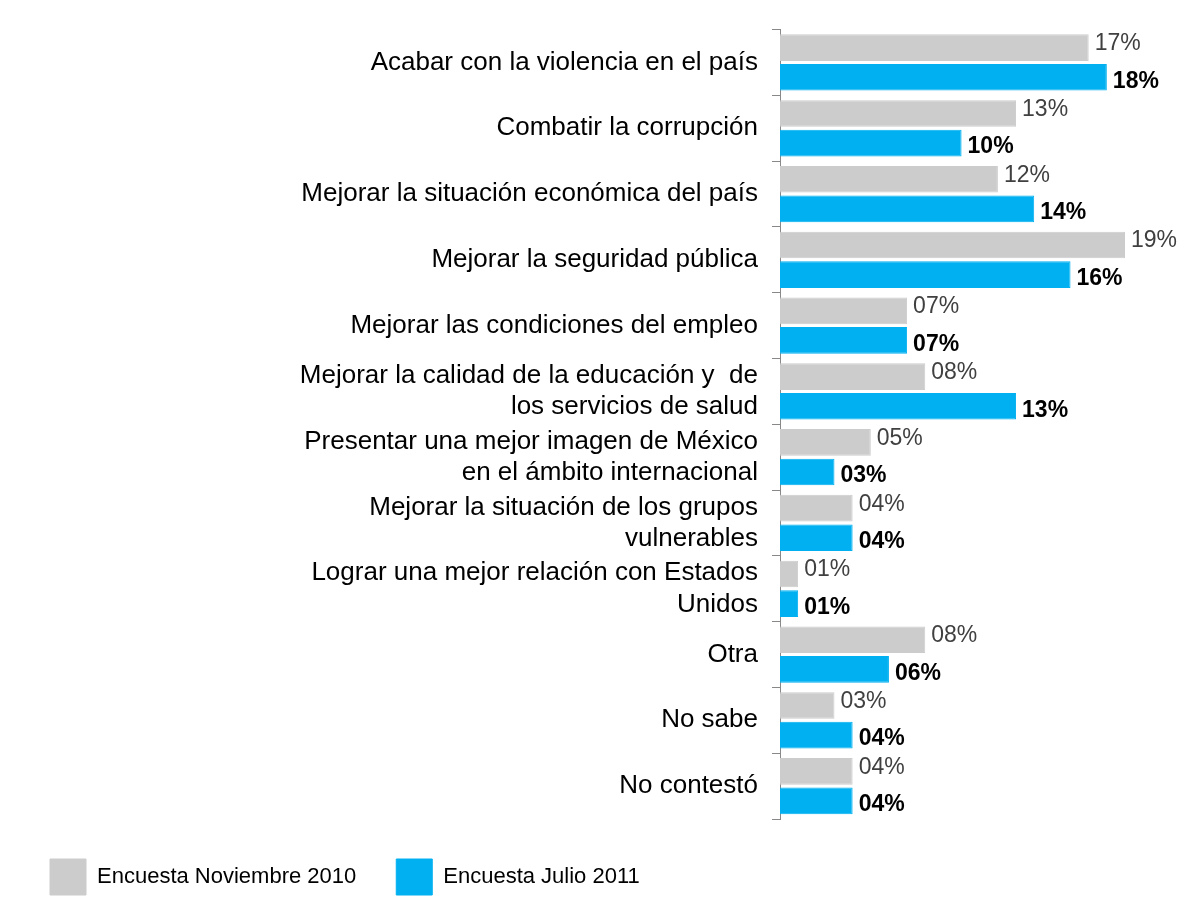 The height and width of the screenshot is (920, 1200). Describe the element at coordinates (528, 389) in the screenshot. I see `y-tick-label: Mejorar la calidad de la educación y de los servicios de salud` at that location.